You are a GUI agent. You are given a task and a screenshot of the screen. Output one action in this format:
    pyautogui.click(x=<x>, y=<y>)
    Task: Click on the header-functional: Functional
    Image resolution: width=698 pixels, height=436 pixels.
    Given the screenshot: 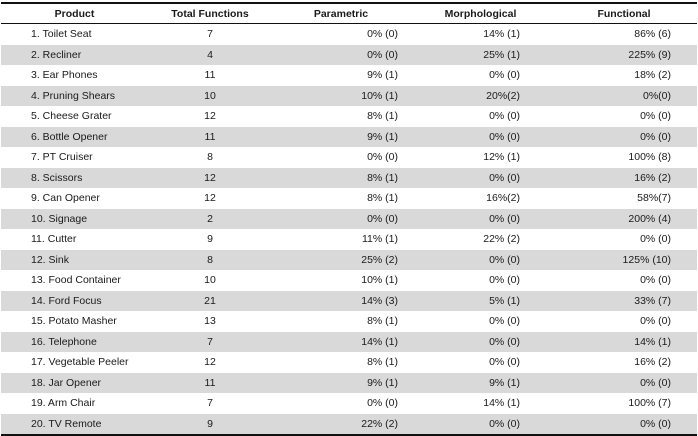 What is the action you would take?
    pyautogui.click(x=624, y=14)
    